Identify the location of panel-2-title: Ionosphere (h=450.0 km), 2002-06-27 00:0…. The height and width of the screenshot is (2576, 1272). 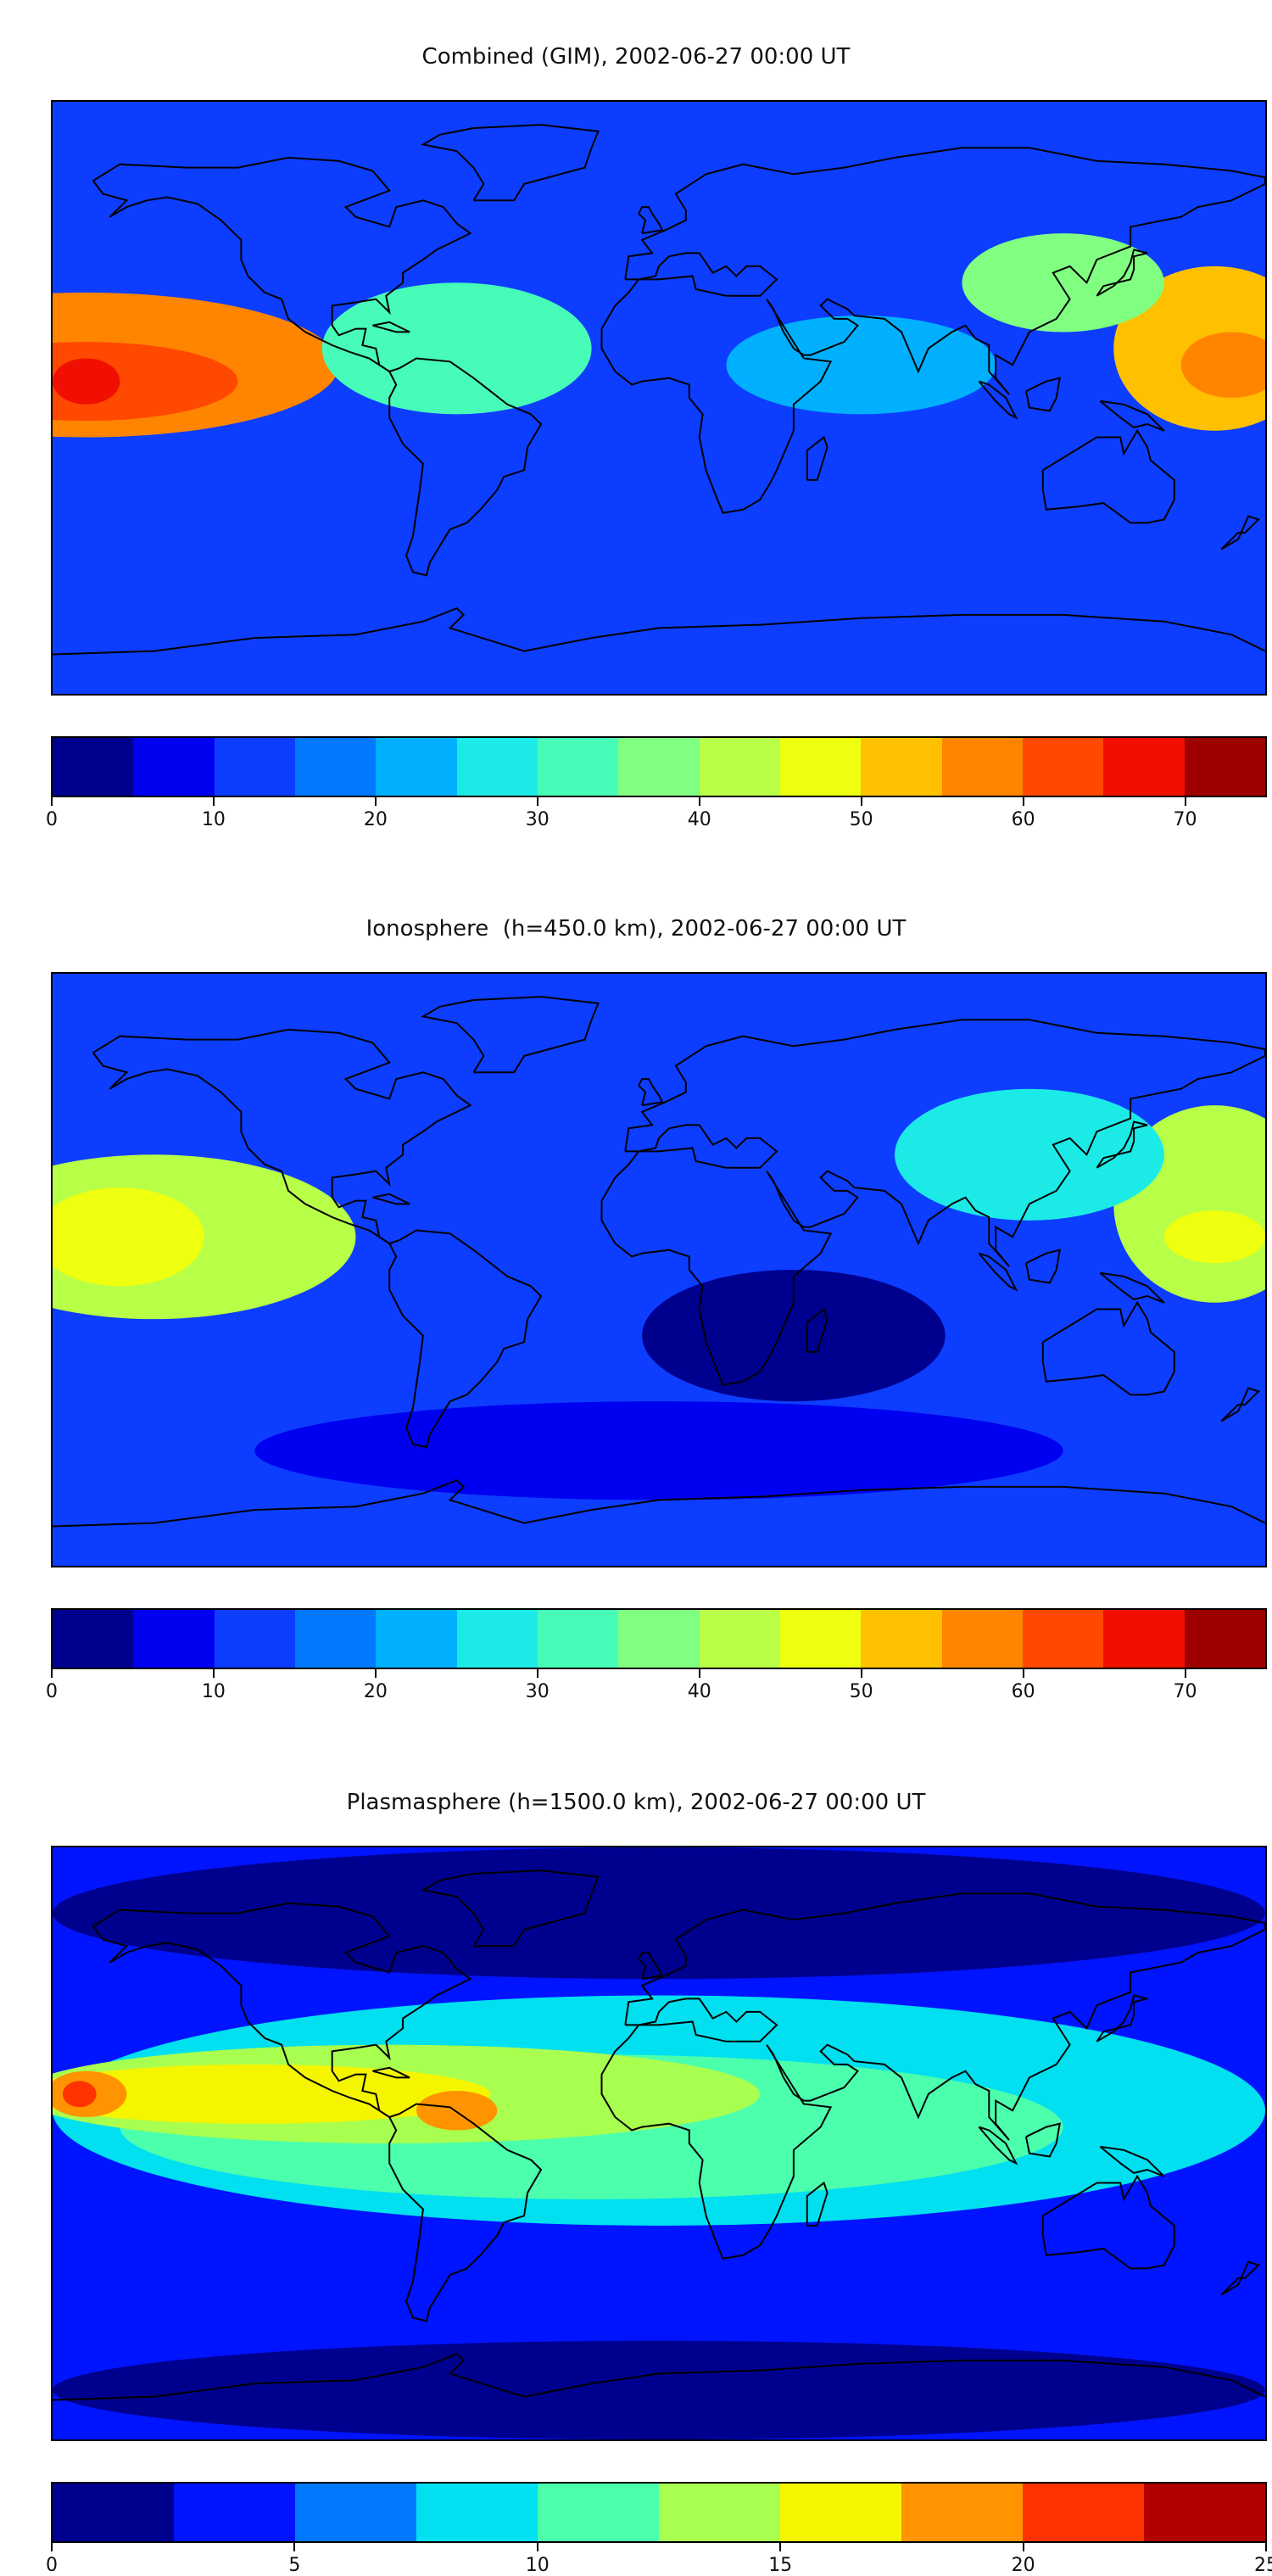
(636, 929).